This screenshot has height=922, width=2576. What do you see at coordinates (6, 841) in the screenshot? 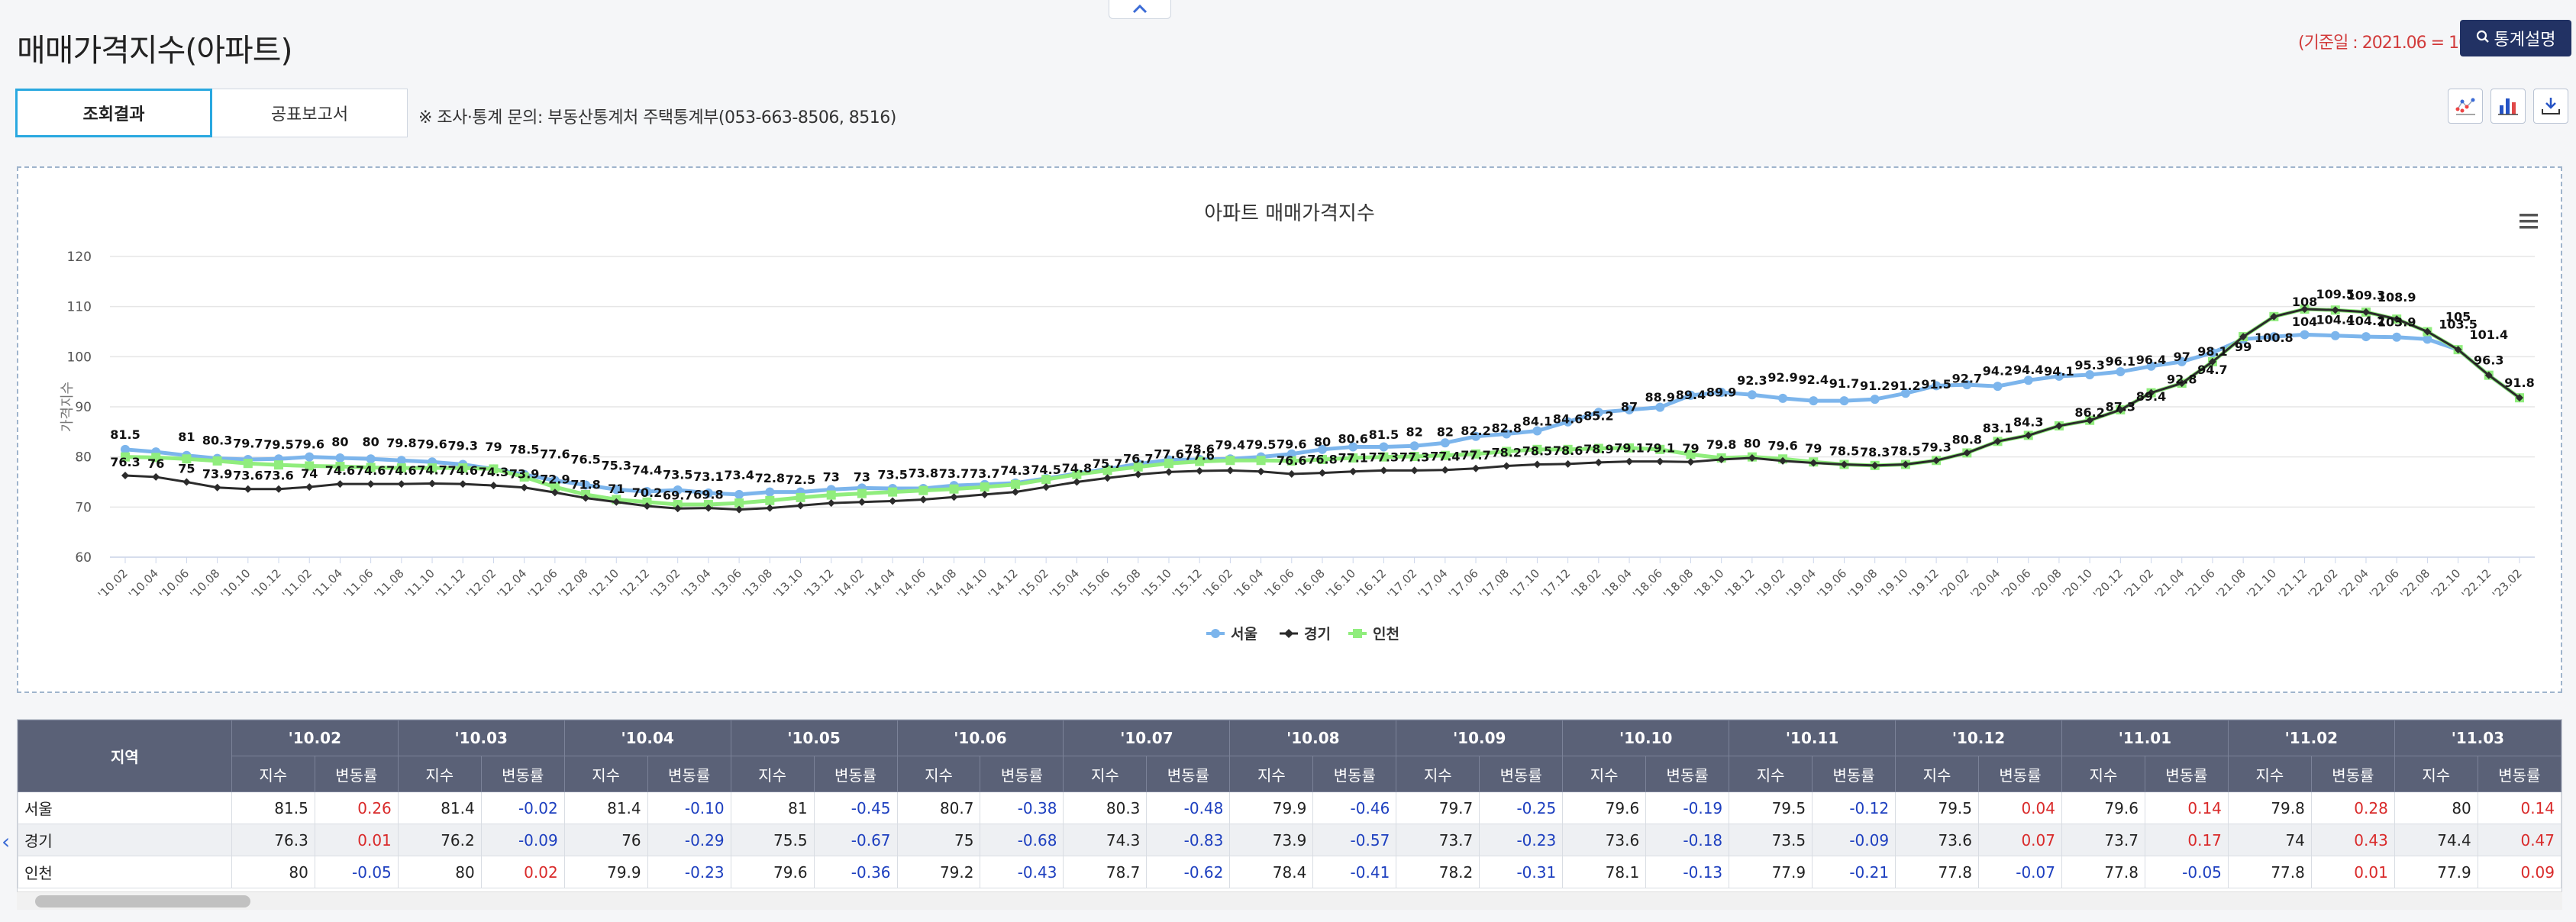
I see `chevron-left-icon: ‹` at bounding box center [6, 841].